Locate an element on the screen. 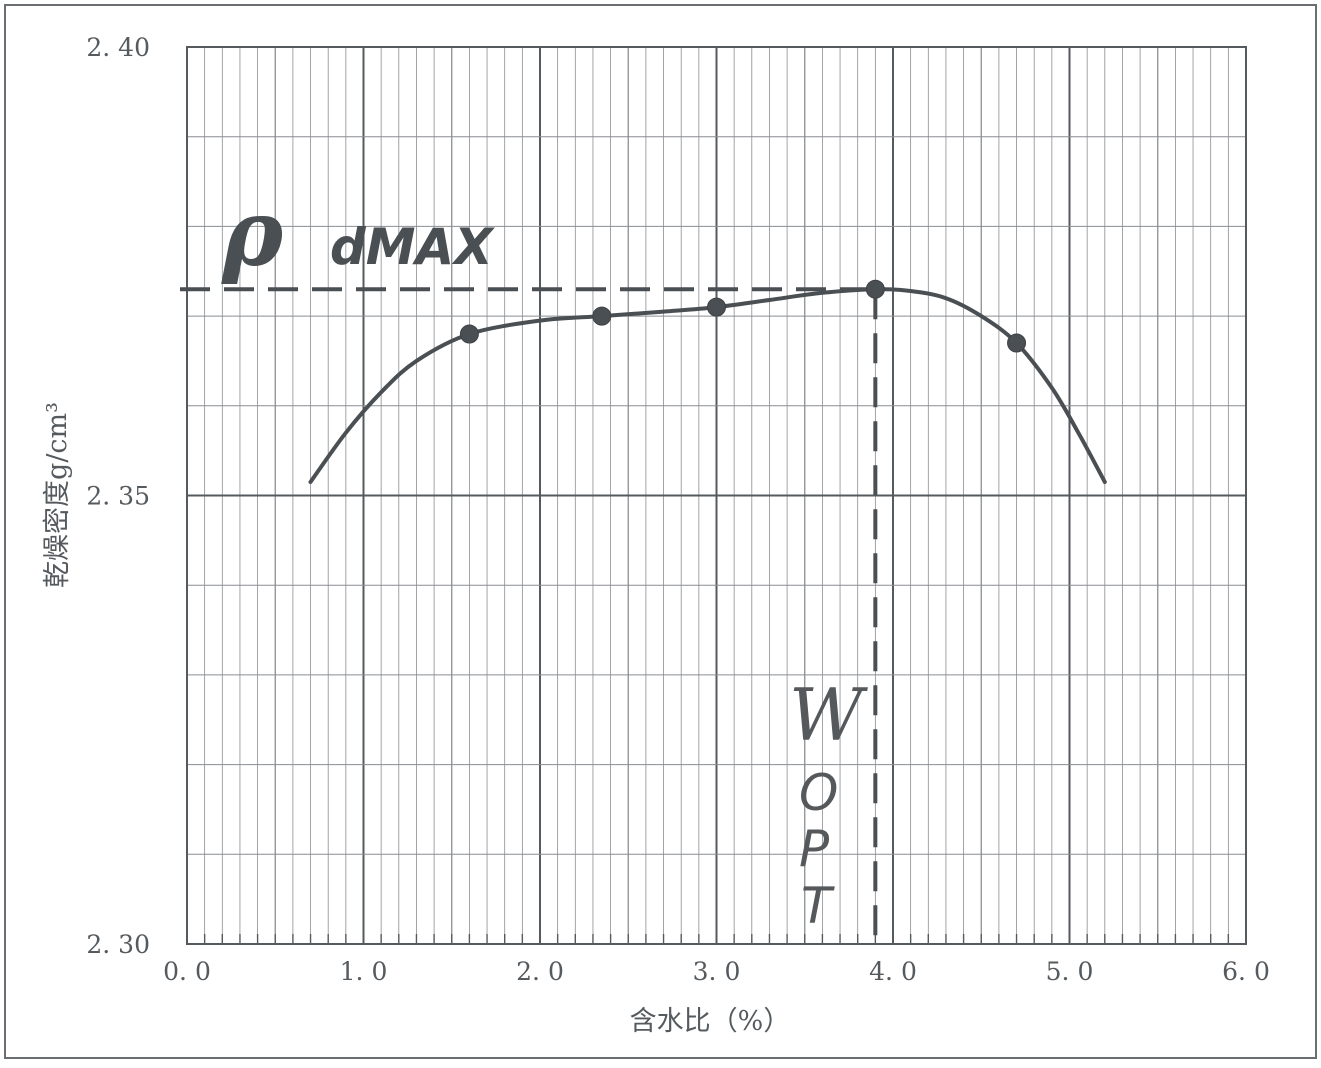 Image resolution: width=1321 pixels, height=1068 pixels. x-tick-label: 2. 0 is located at coordinates (540, 971).